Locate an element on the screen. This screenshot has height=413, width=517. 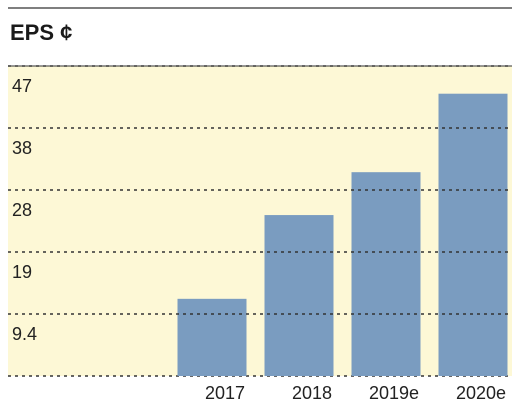
x-tick-label: 2017 is located at coordinates (225, 393).